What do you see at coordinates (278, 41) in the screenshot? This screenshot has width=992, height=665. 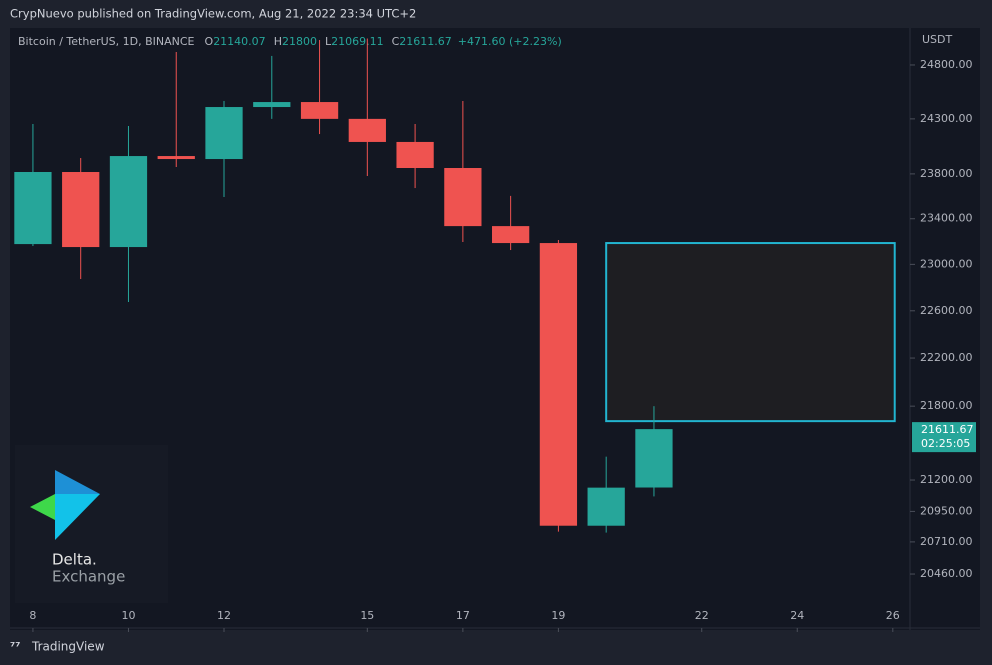 I see `legend-key: H` at bounding box center [278, 41].